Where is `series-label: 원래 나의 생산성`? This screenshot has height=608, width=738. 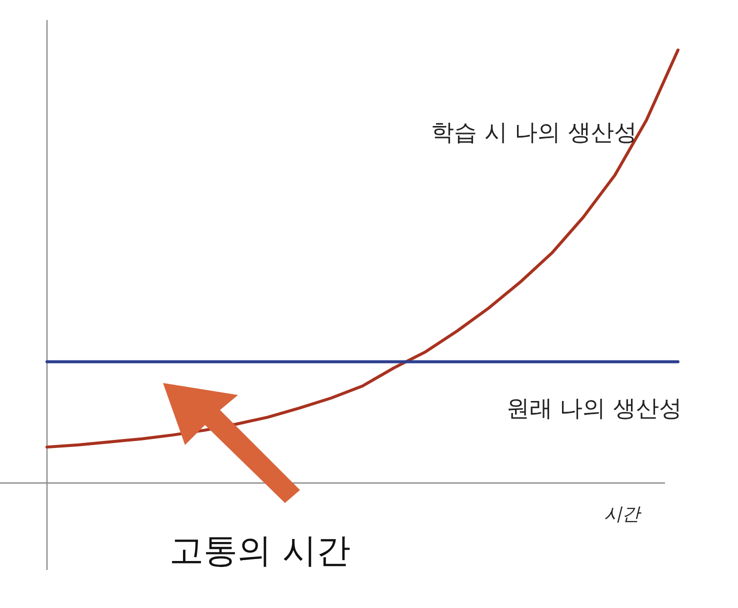 series-label: 원래 나의 생산성 is located at coordinates (594, 409).